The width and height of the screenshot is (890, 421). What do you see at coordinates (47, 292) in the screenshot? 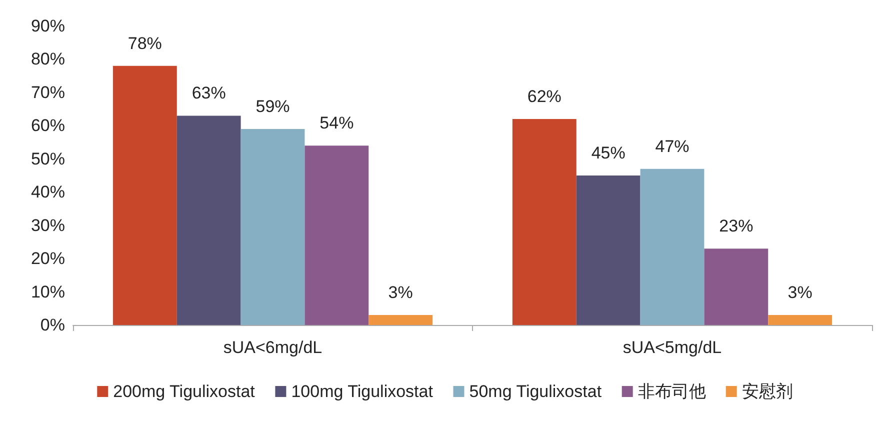
I see `y-tick-label: 10%` at bounding box center [47, 292].